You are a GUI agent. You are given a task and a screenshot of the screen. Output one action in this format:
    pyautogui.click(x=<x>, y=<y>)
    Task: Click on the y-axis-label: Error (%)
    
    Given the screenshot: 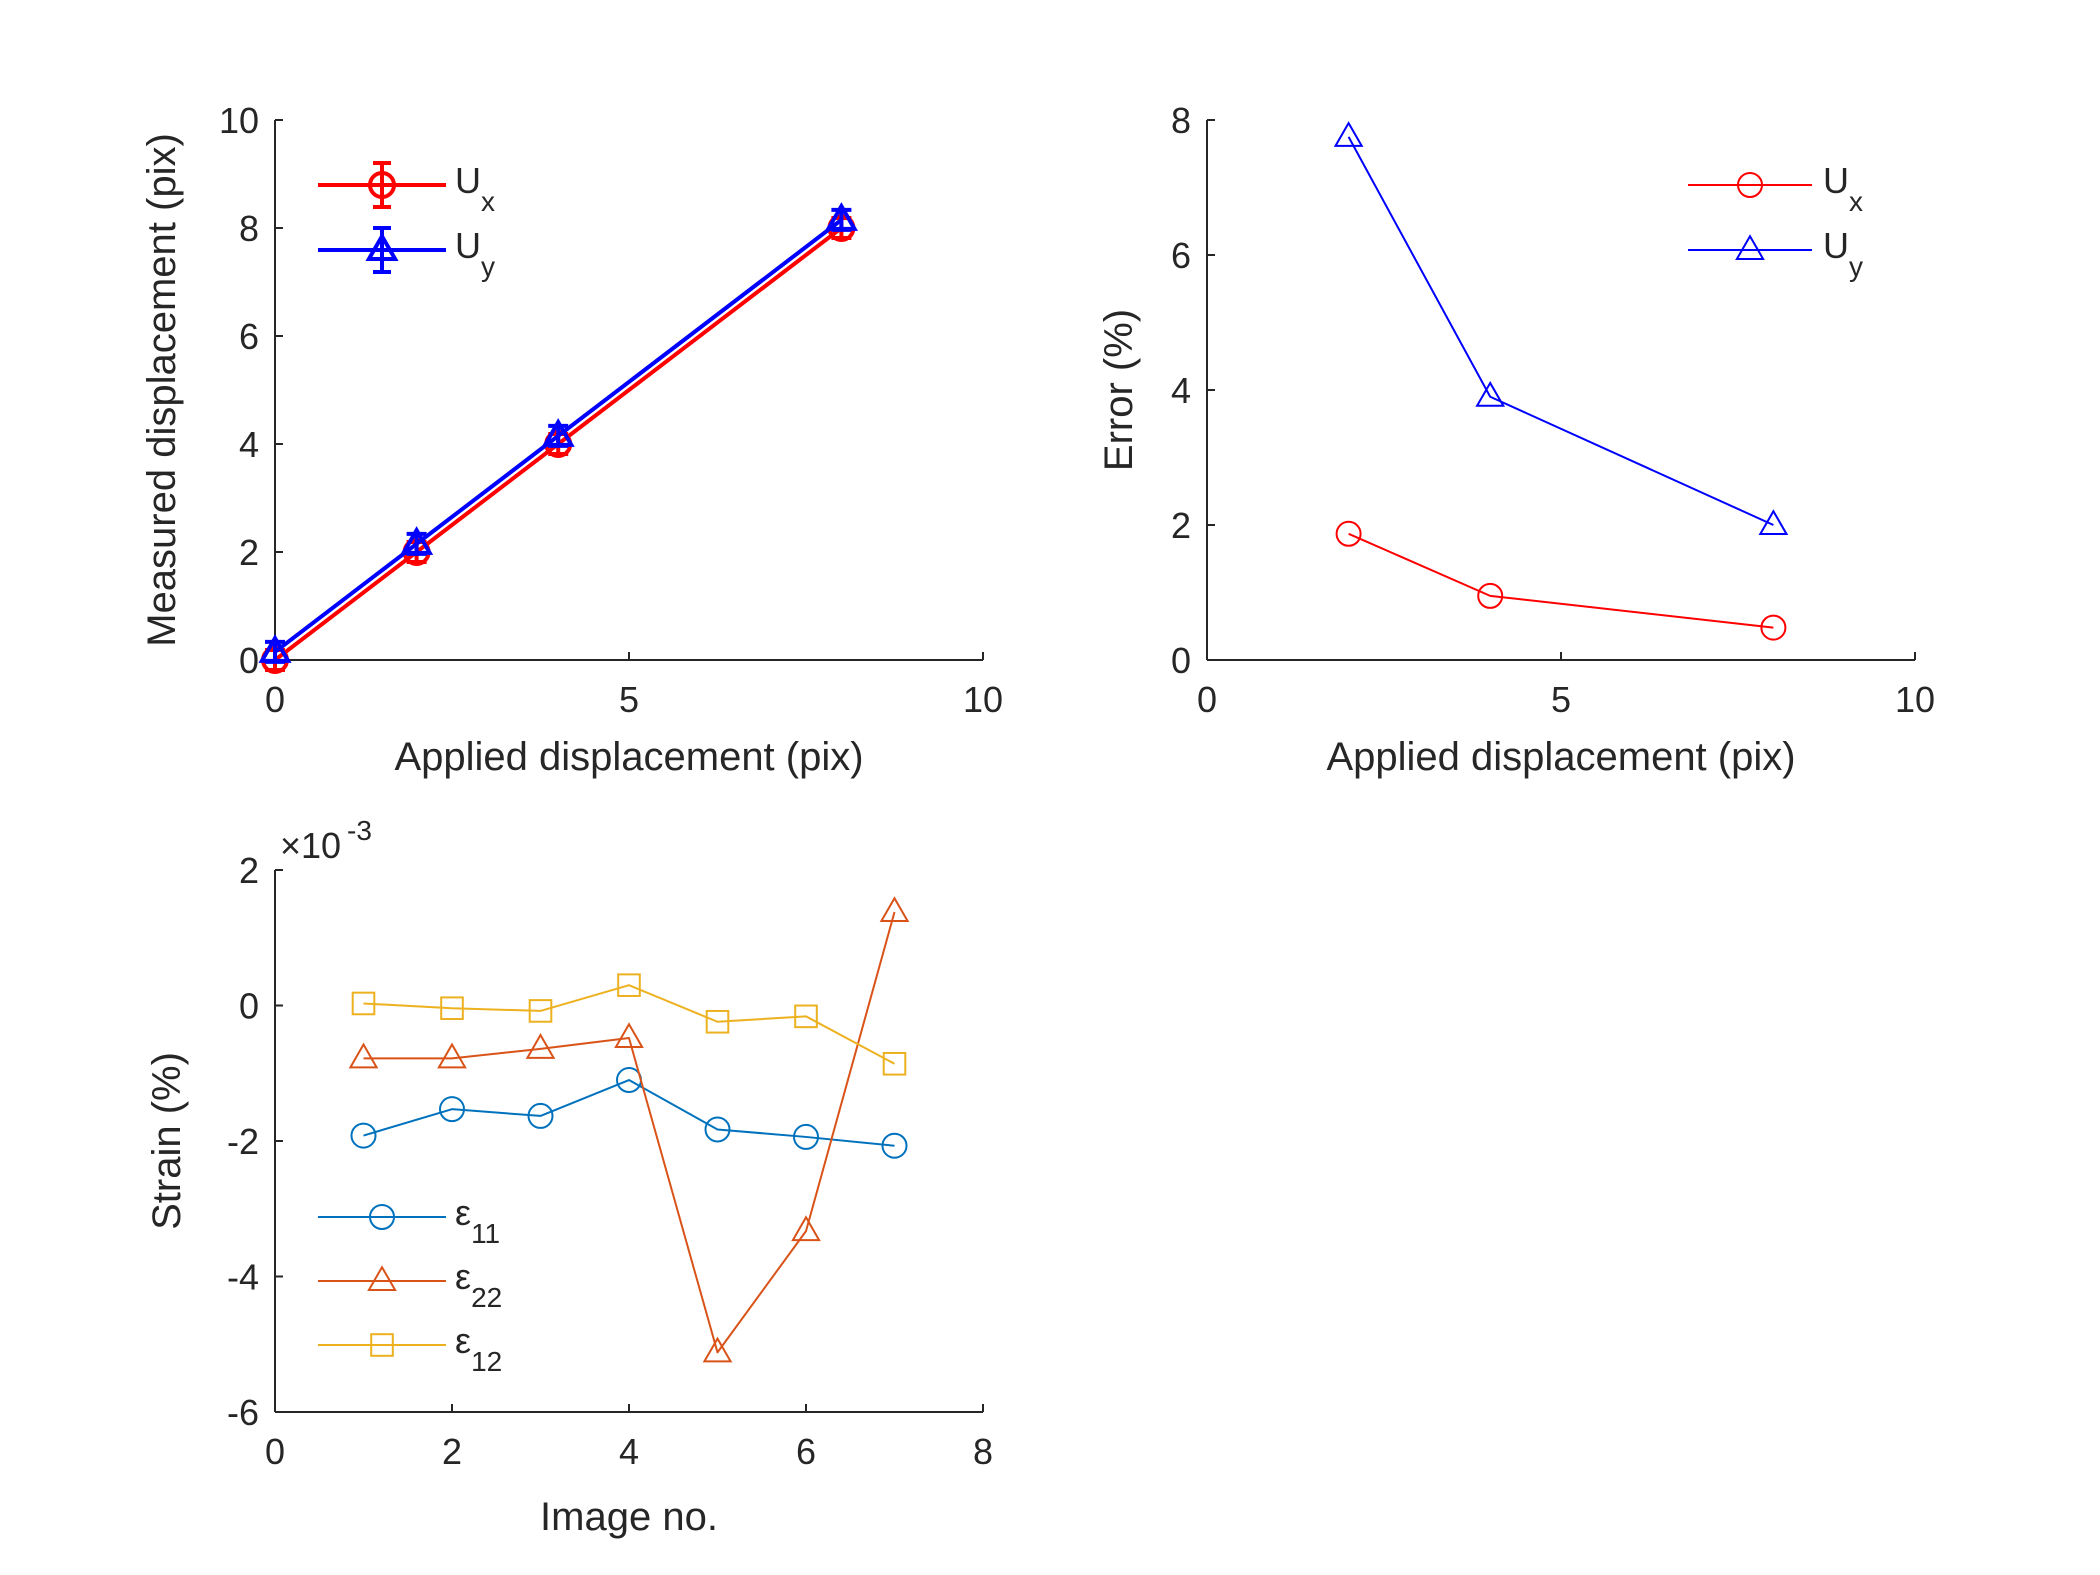 What is the action you would take?
    pyautogui.click(x=1119, y=390)
    